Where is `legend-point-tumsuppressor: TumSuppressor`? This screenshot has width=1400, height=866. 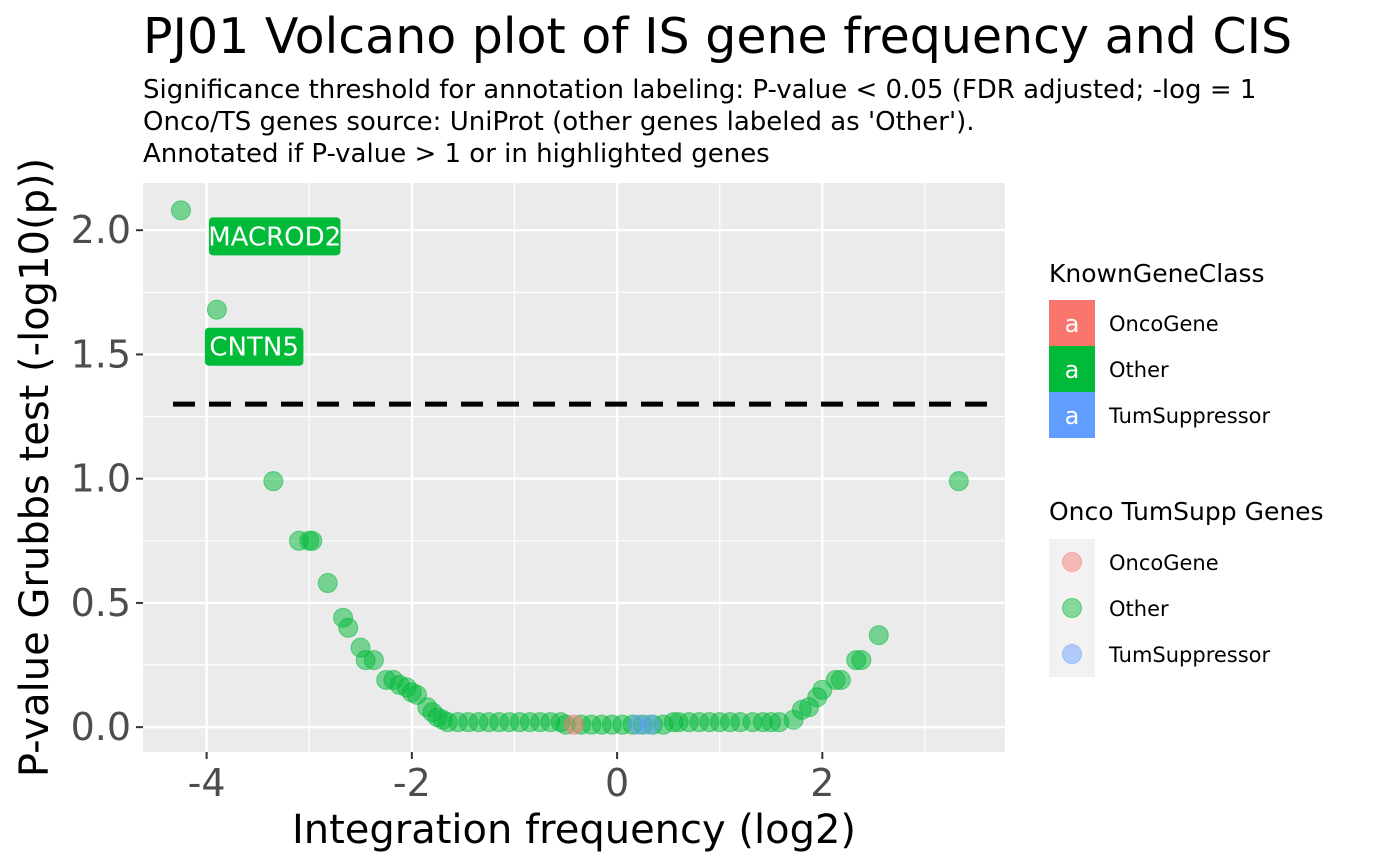 legend-point-tumsuppressor: TumSuppressor is located at coordinates (1160, 654).